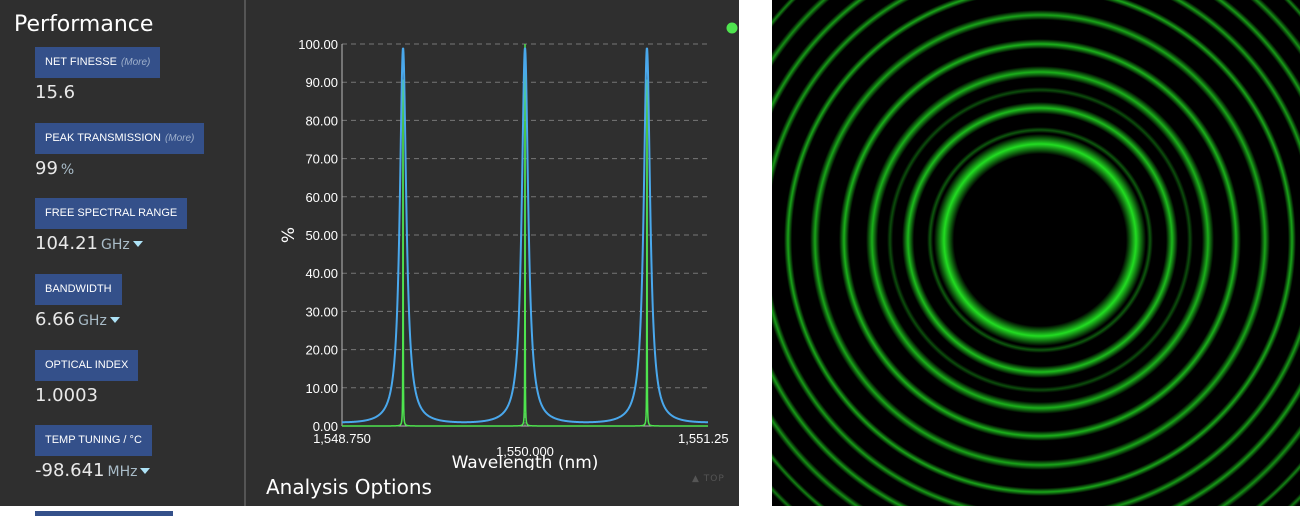 This screenshot has height=520, width=1300. Describe the element at coordinates (349, 487) in the screenshot. I see `analysis-options-title: Analysis Options` at that location.